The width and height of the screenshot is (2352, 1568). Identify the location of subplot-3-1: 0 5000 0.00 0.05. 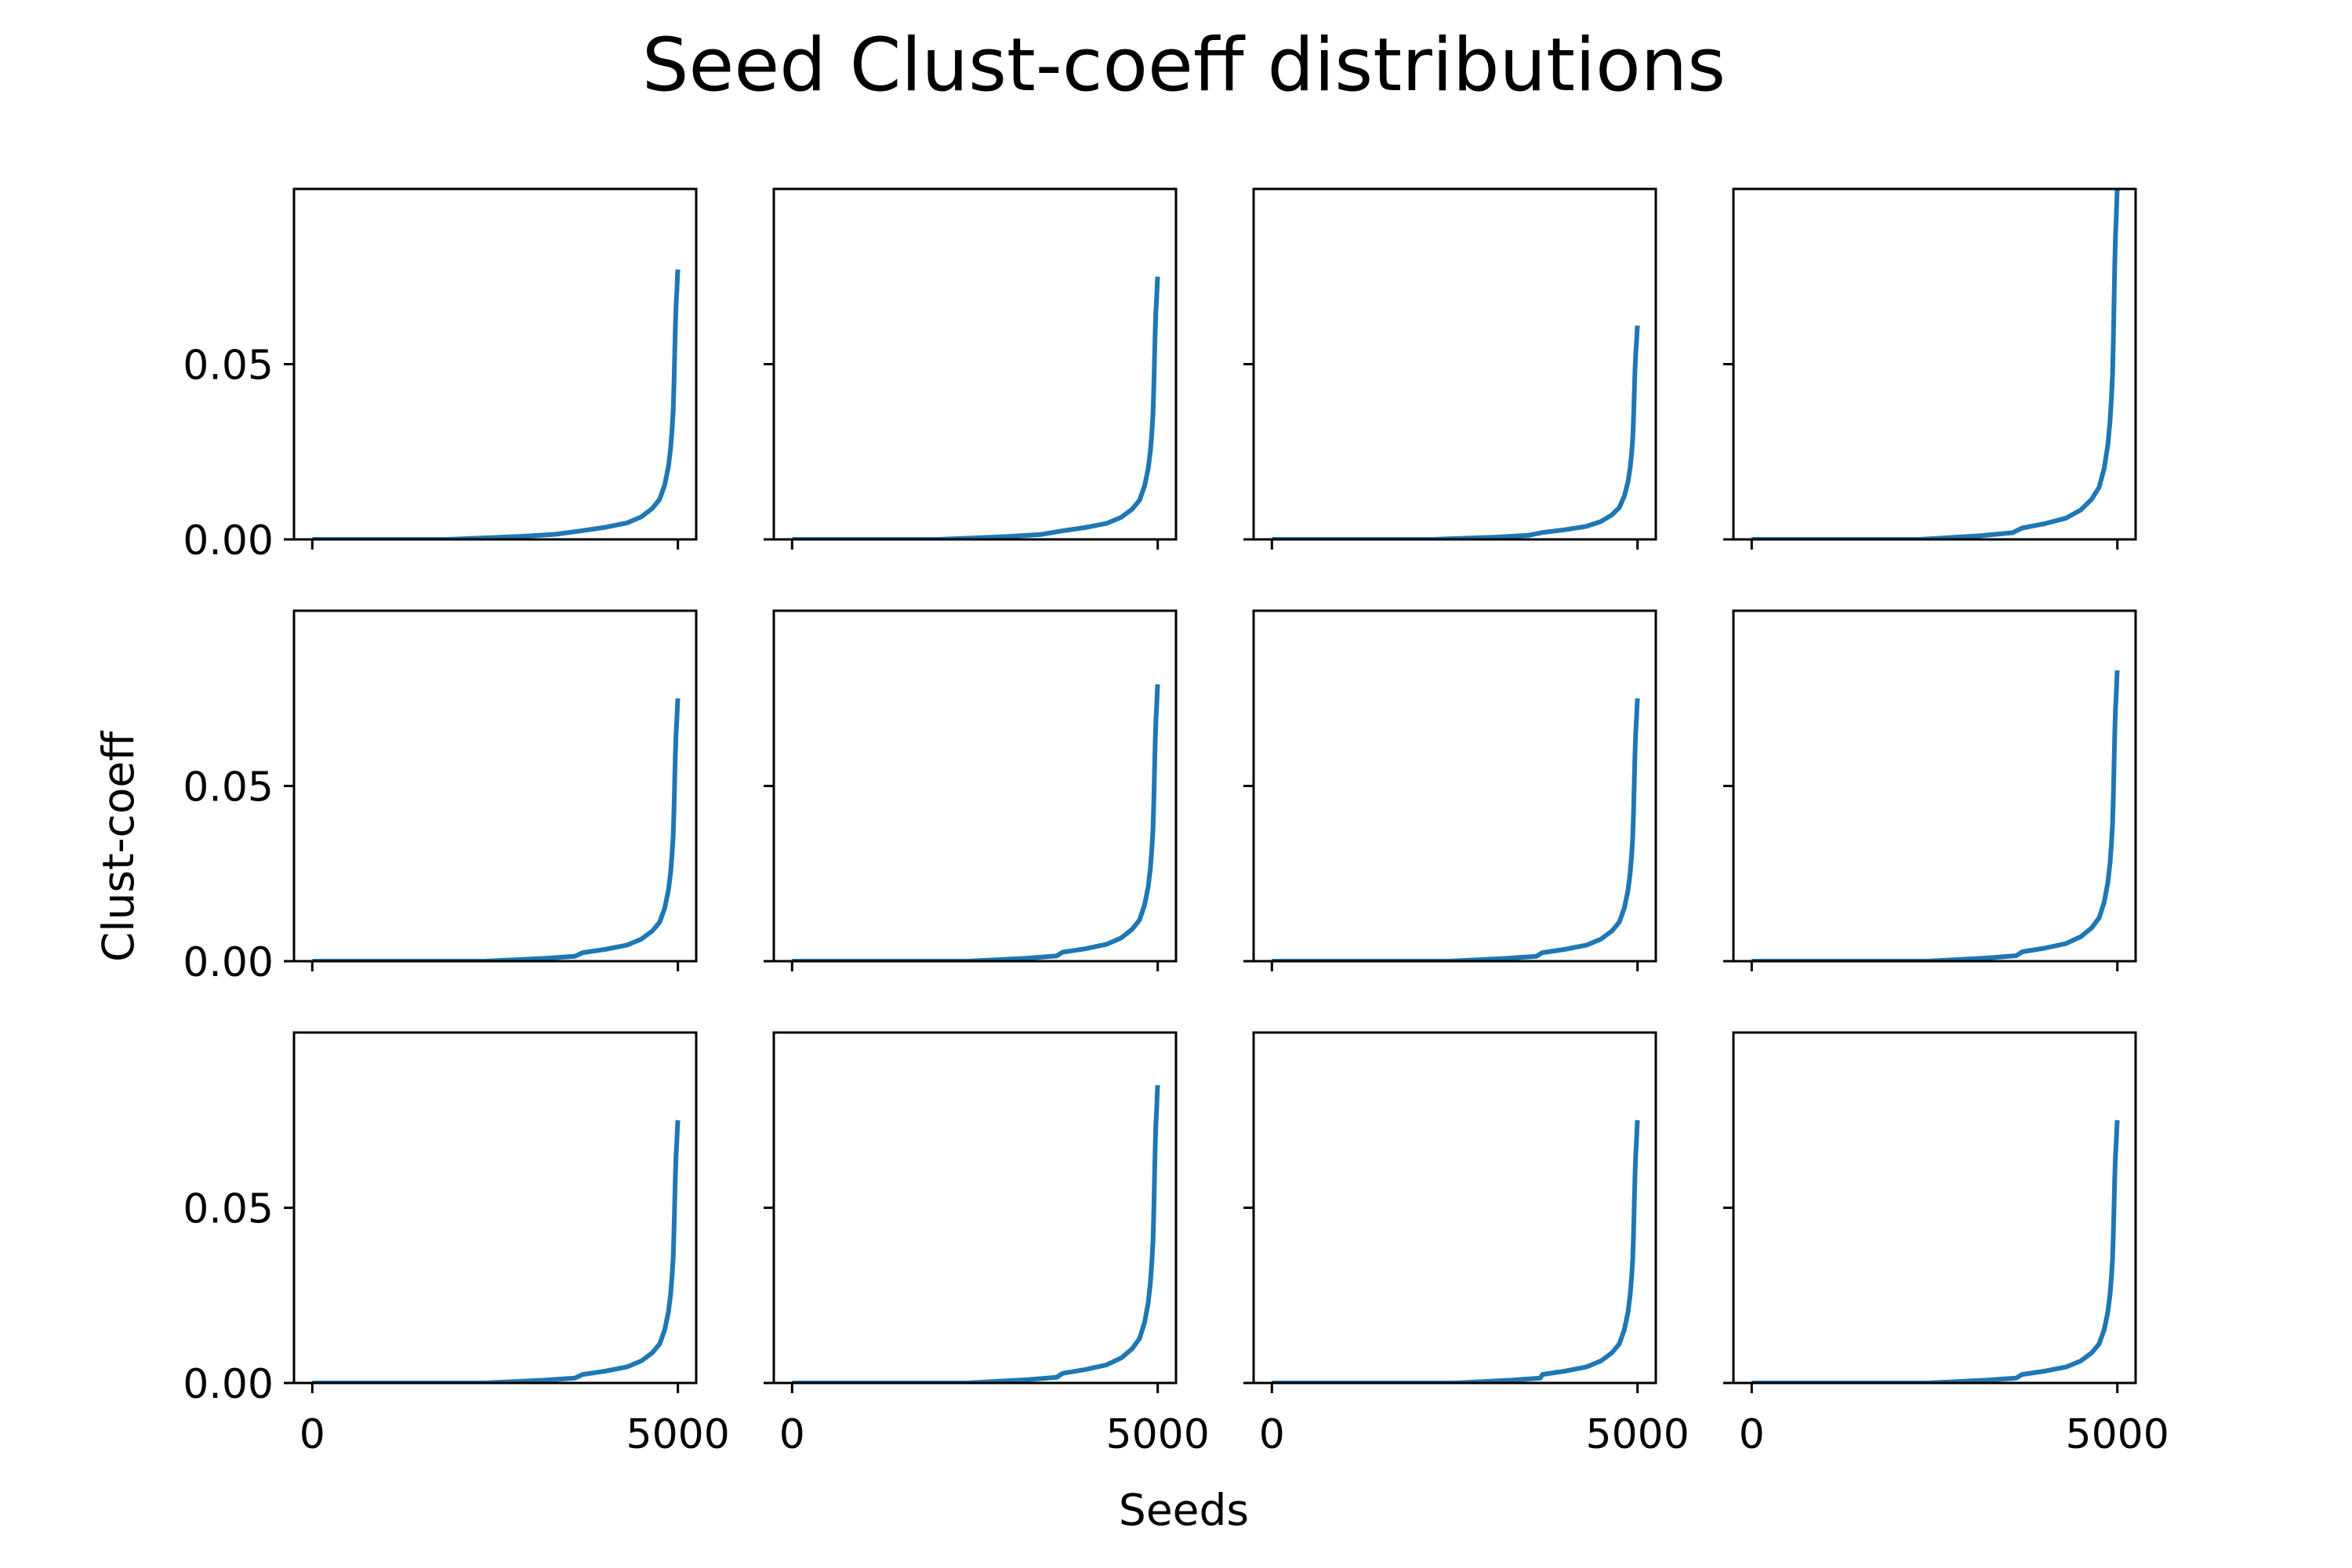
(456, 1244).